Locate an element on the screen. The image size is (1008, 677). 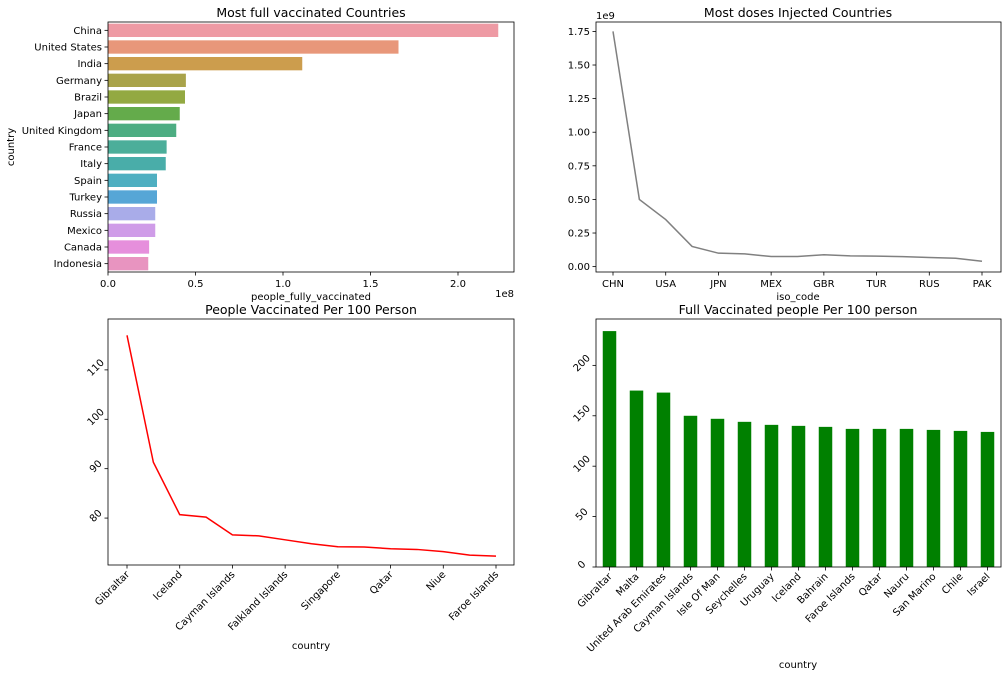
chart2-xlabel: iso_code is located at coordinates (797, 297).